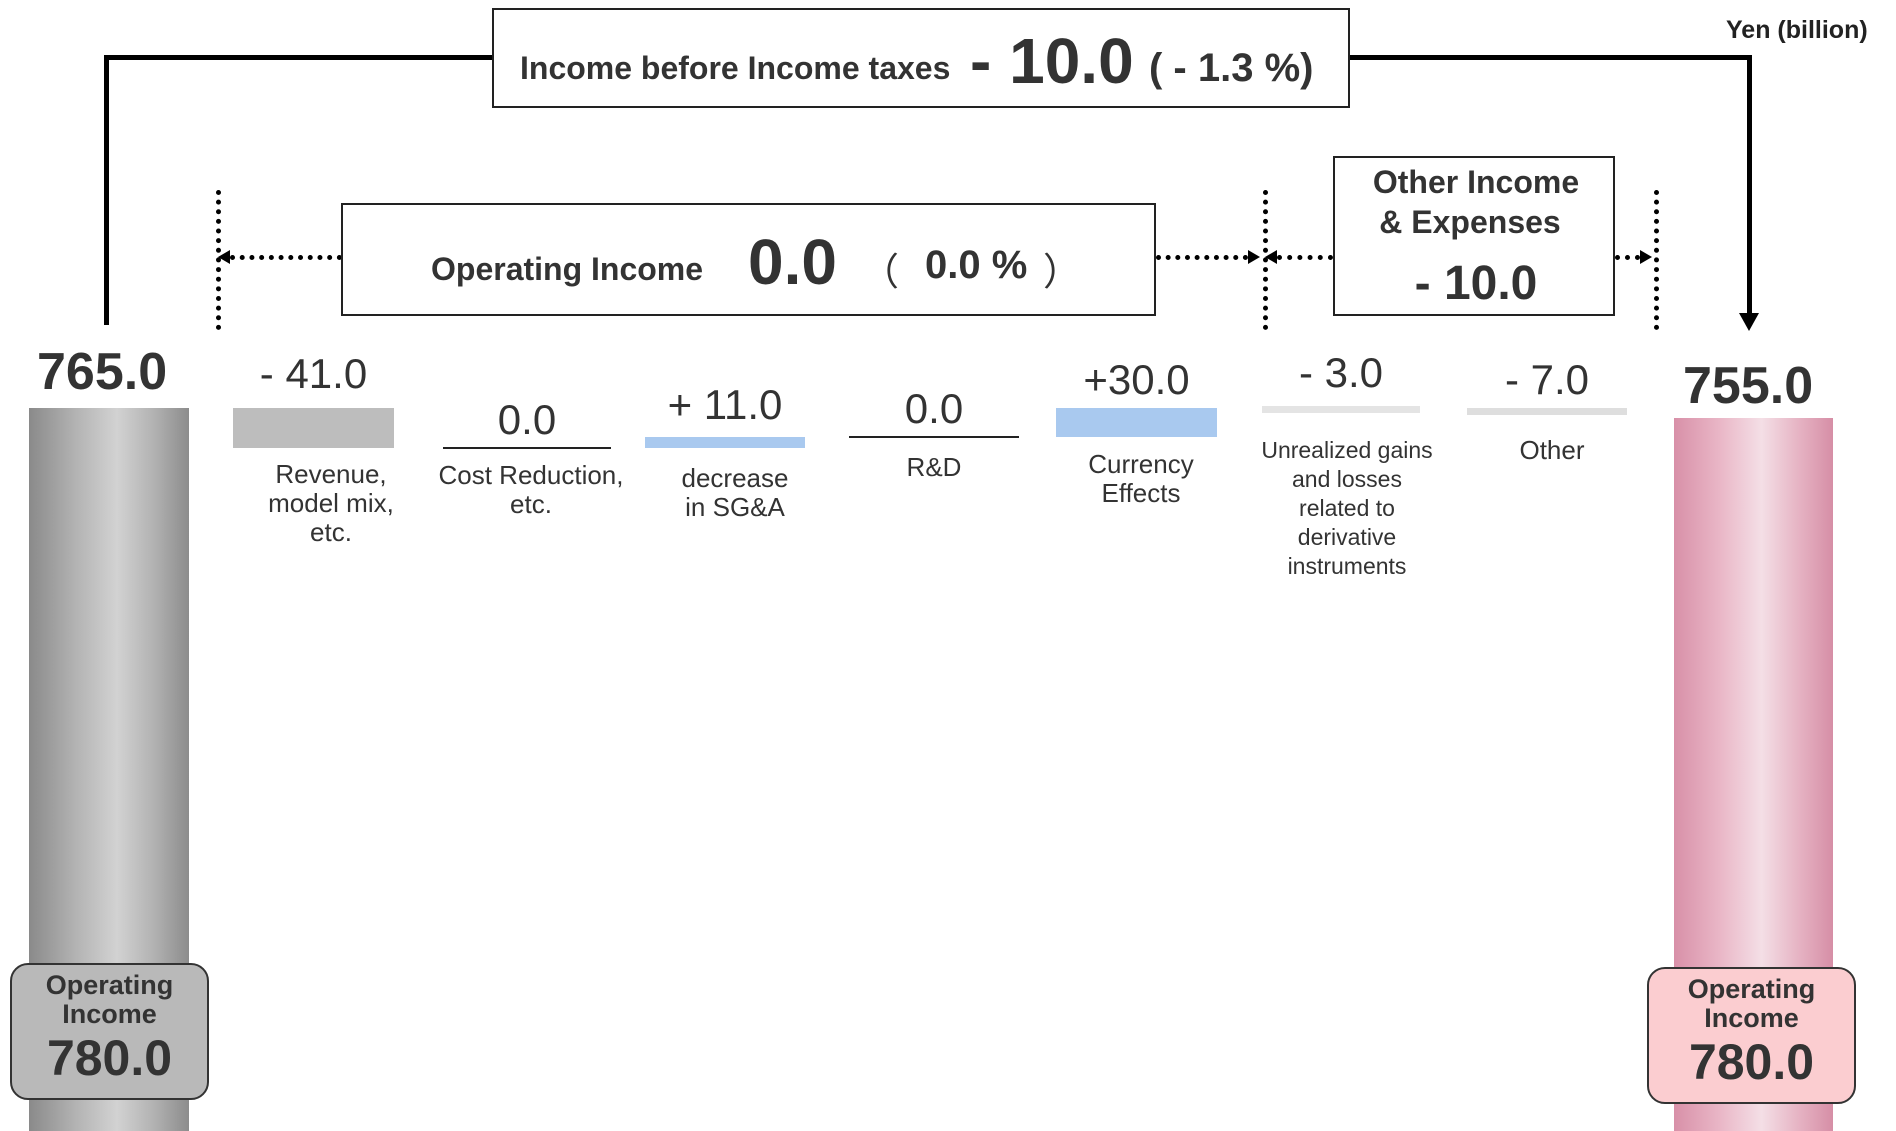  Describe the element at coordinates (880, 273) in the screenshot. I see `operating-income-change-paren-open: （` at that location.